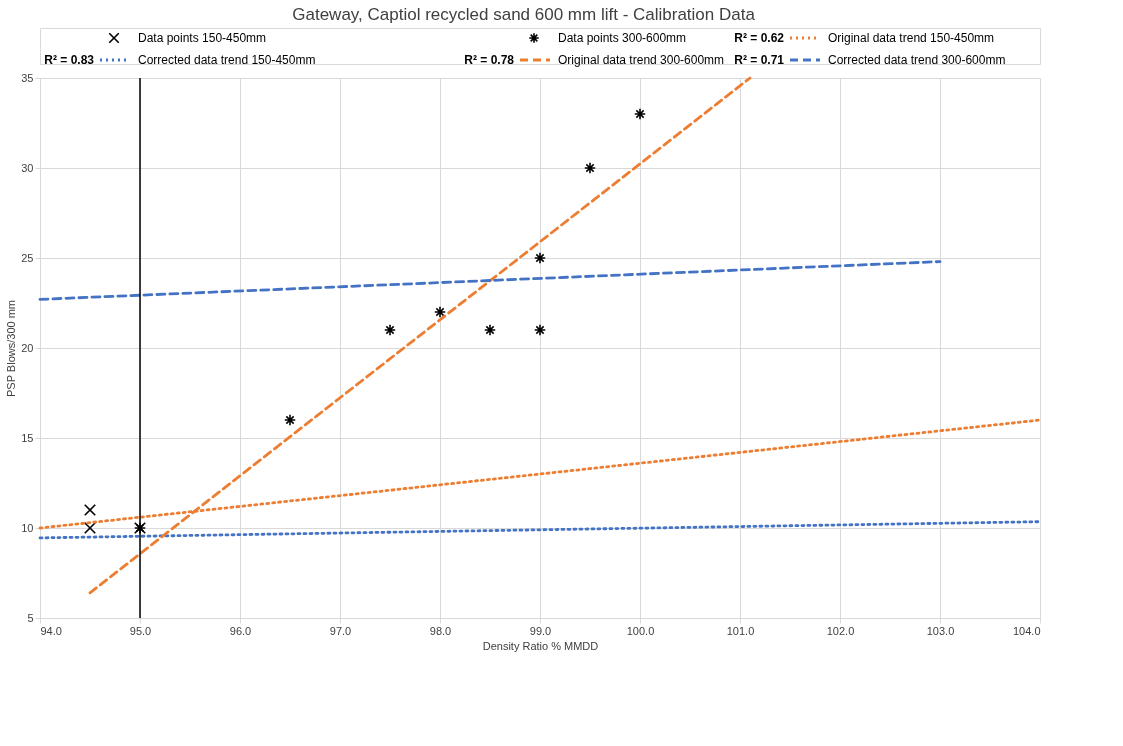 The image size is (1123, 746). Describe the element at coordinates (27, 437) in the screenshot. I see `y-tick-label: 15` at that location.